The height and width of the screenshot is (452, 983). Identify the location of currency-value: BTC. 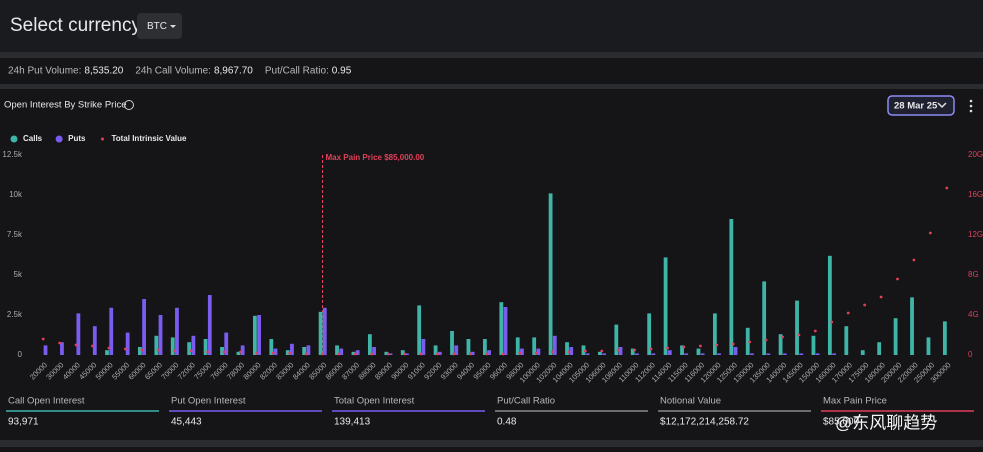
(157, 26).